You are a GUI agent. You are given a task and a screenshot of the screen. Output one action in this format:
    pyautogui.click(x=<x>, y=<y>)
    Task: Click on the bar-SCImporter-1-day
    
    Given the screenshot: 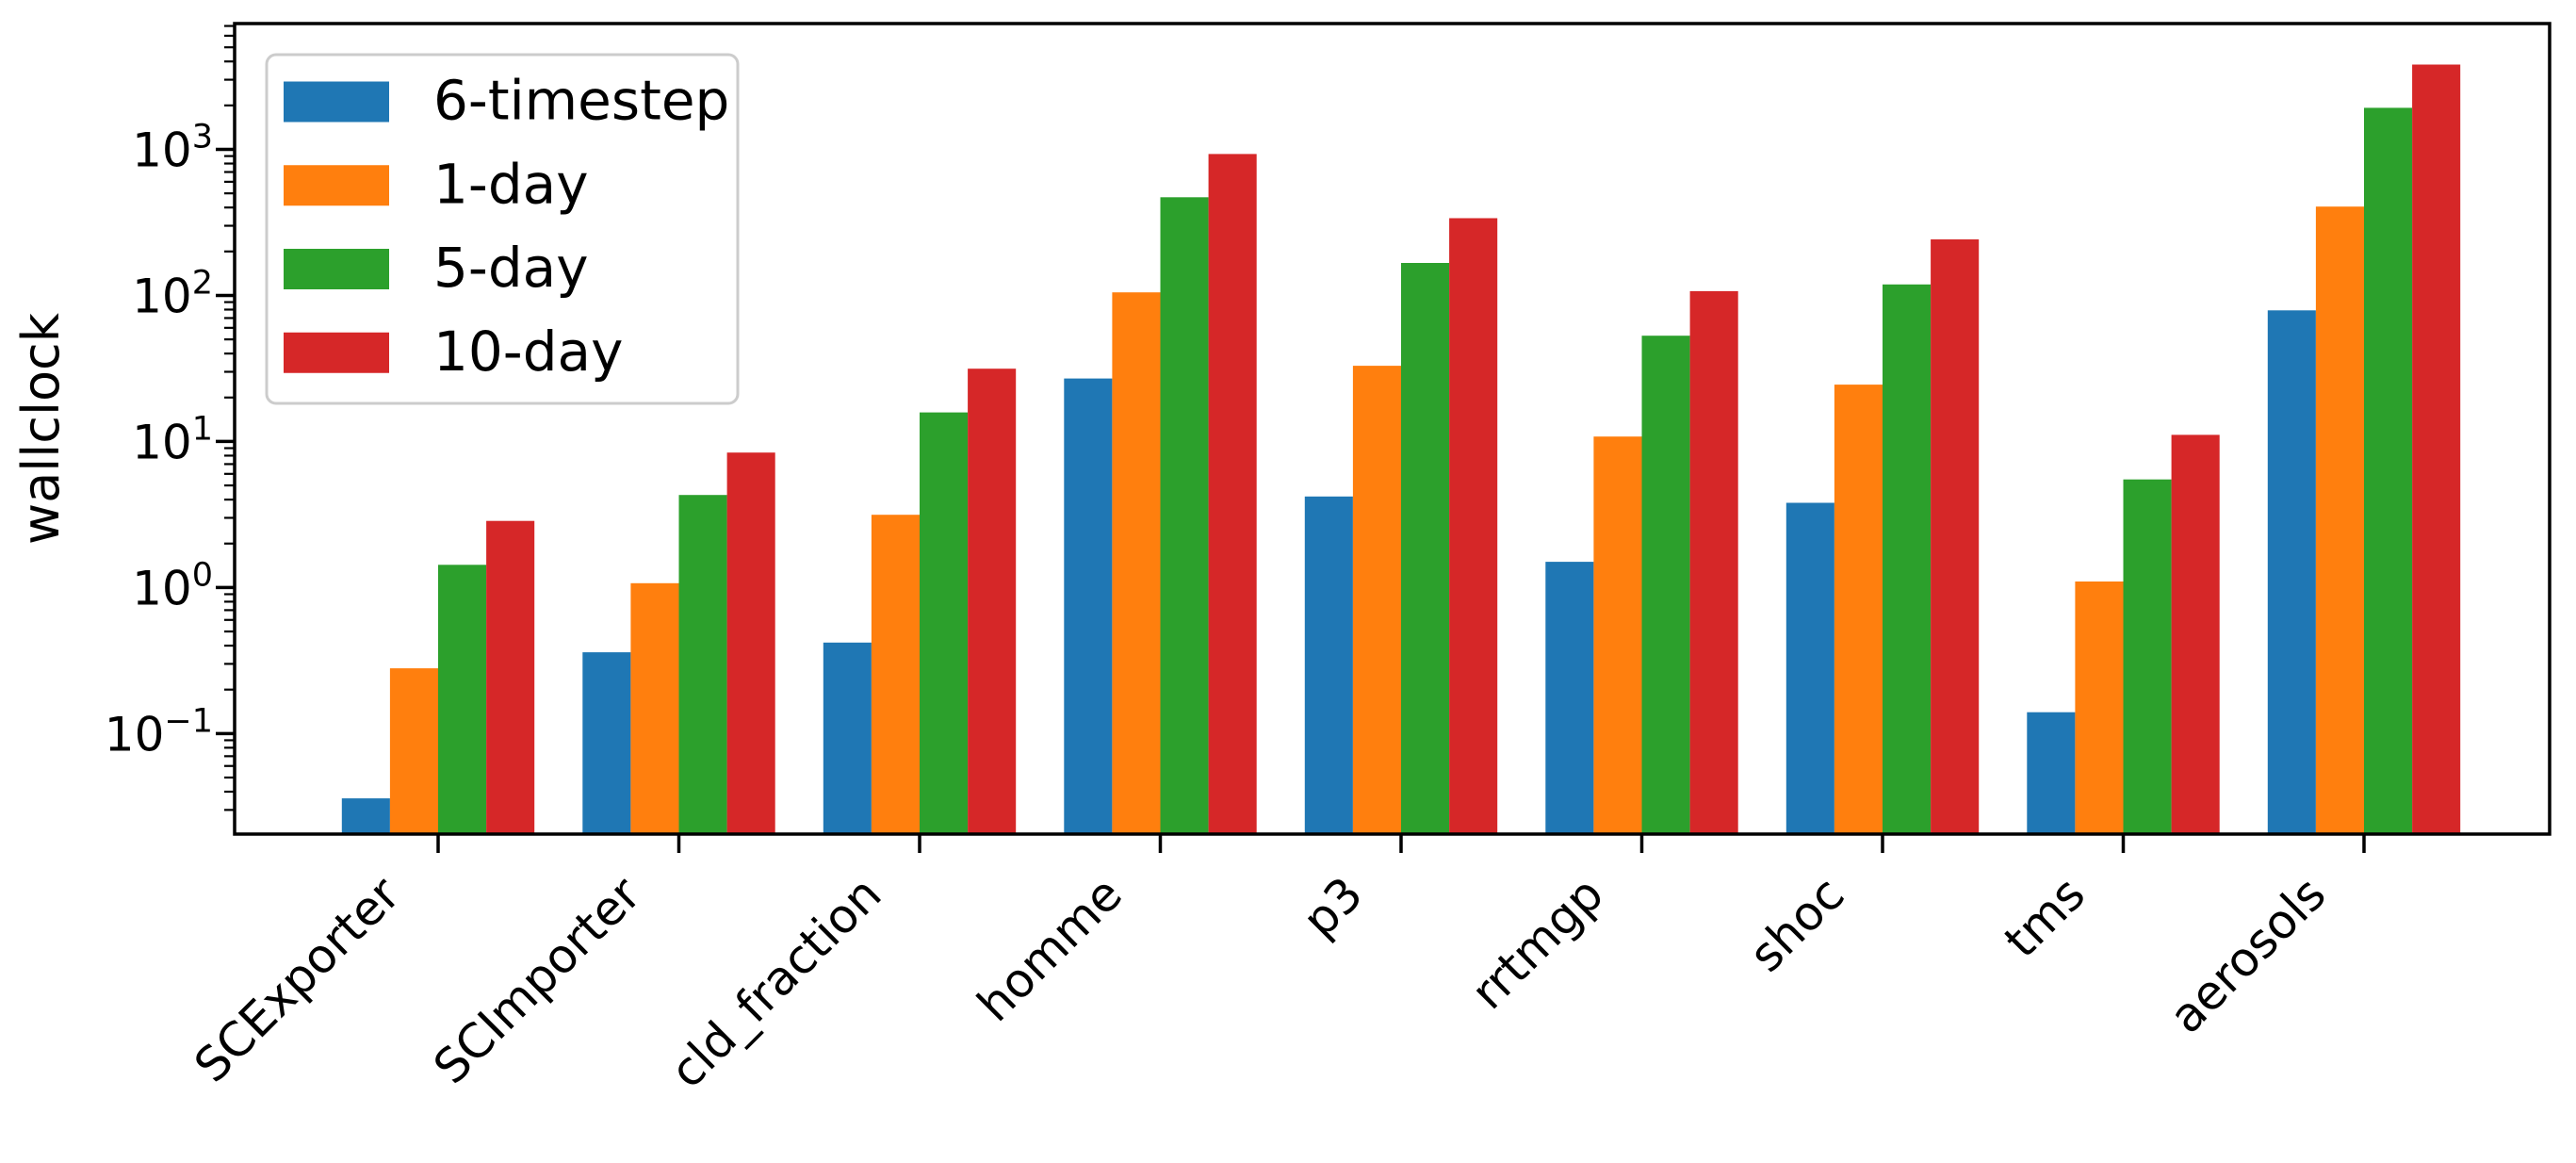 What is the action you would take?
    pyautogui.click(x=654, y=708)
    